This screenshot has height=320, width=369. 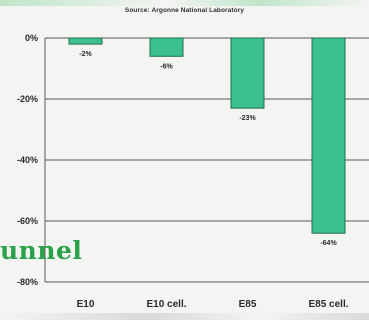 I want to click on bar-value-label: -6%, so click(x=166, y=66).